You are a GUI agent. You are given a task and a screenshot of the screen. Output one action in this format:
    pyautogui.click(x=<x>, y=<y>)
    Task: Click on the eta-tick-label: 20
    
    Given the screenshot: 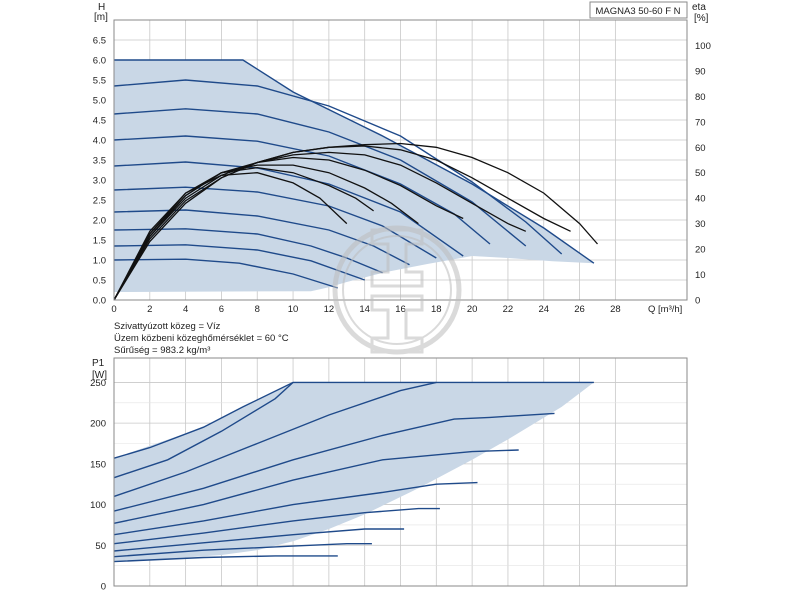 What is the action you would take?
    pyautogui.click(x=700, y=250)
    